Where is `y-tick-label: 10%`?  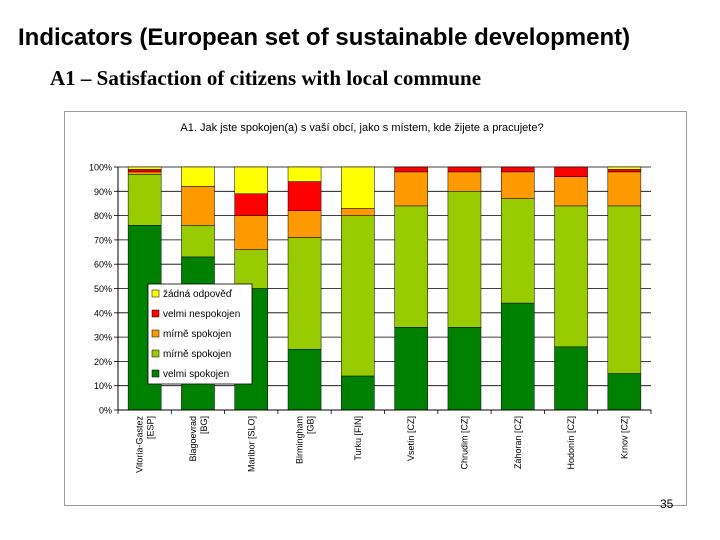
y-tick-label: 10% is located at coordinates (103, 386).